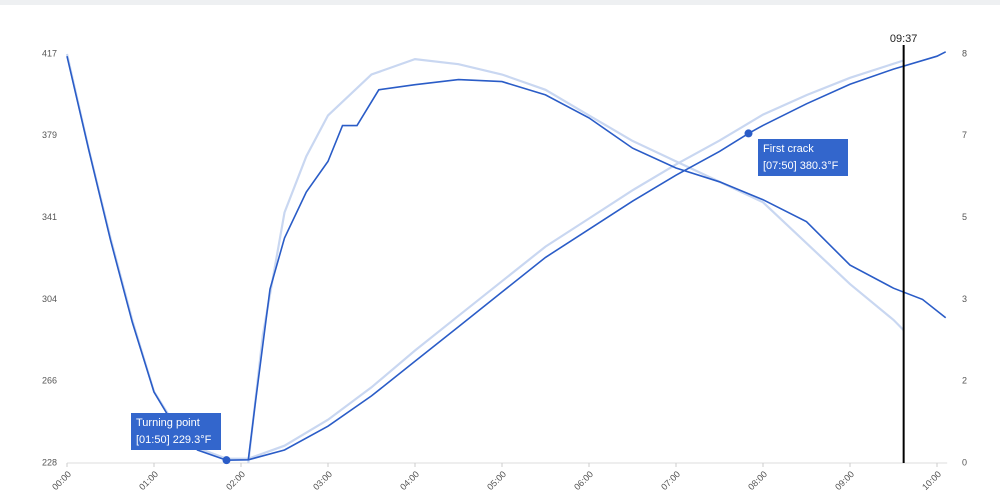 The width and height of the screenshot is (1000, 504). What do you see at coordinates (964, 299) in the screenshot?
I see `y2-tick-label: 3` at bounding box center [964, 299].